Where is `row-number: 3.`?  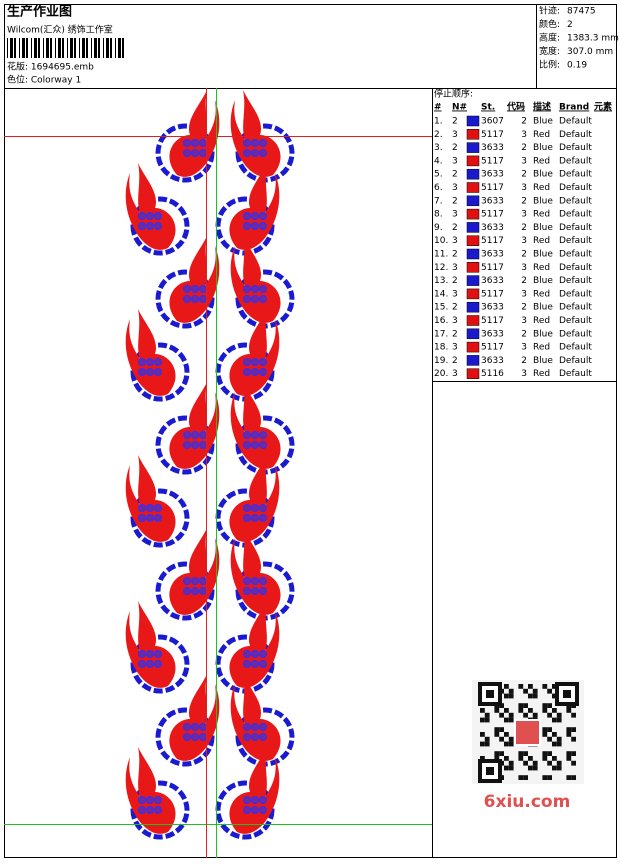
row-number: 3. is located at coordinates (438, 148).